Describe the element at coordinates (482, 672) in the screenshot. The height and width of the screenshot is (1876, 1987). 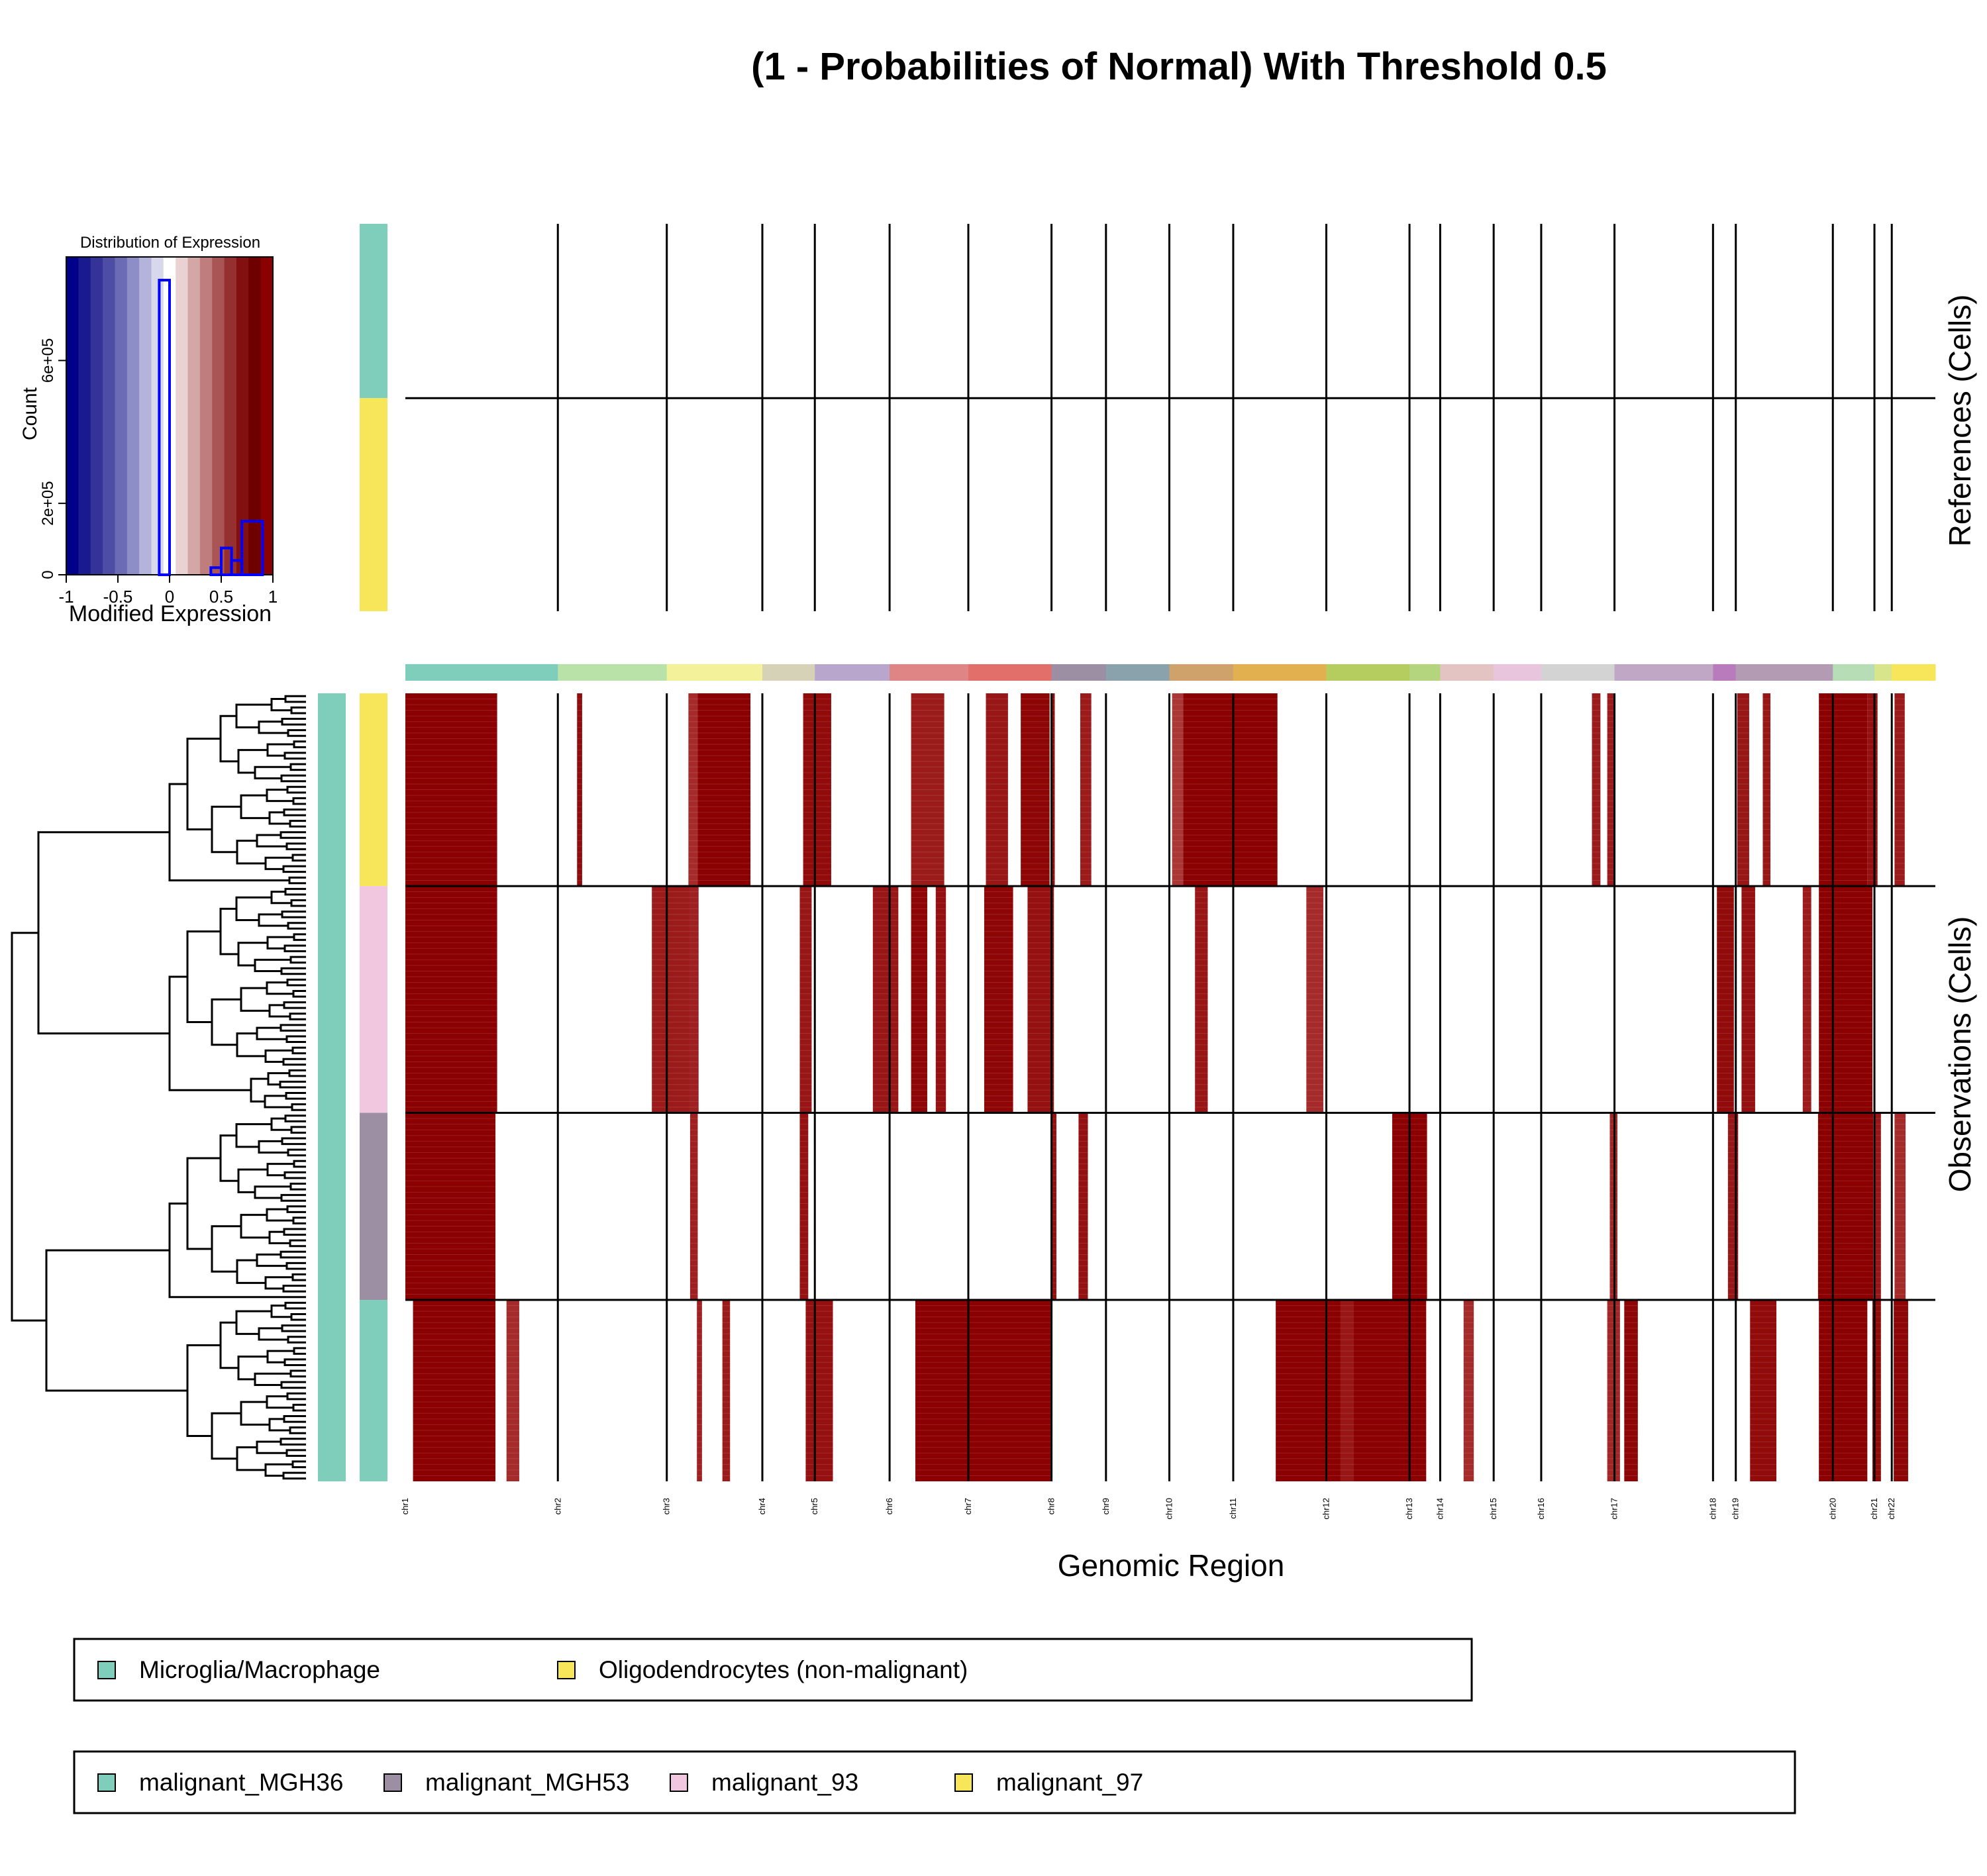
I see `chromosome-color-chr1` at that location.